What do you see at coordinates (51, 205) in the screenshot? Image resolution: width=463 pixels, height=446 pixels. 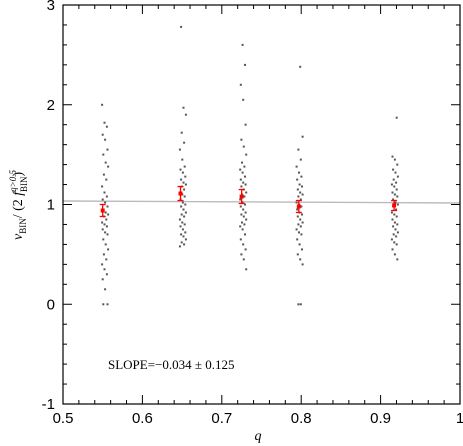 I see `y-tick-label: 1` at bounding box center [51, 205].